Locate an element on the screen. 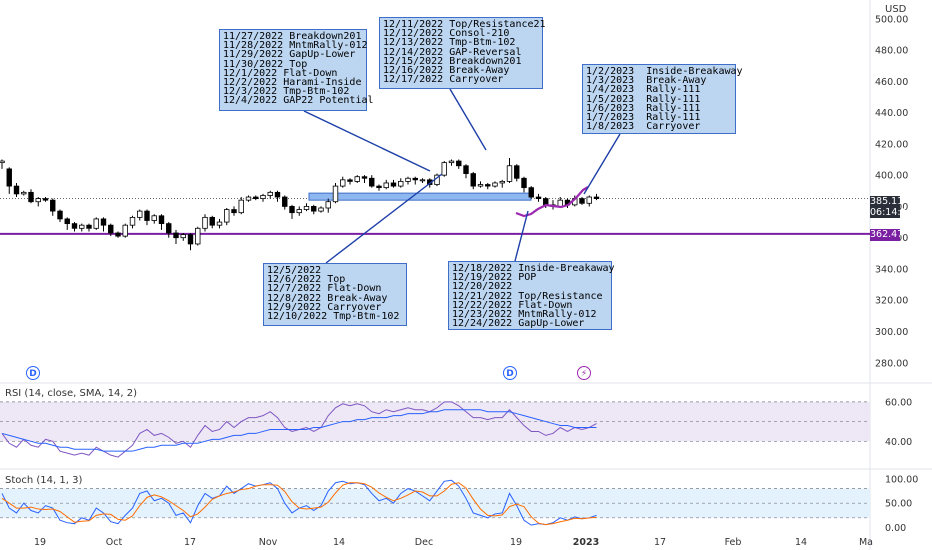  stoch-axis-tick: 50.00 is located at coordinates (898, 504).